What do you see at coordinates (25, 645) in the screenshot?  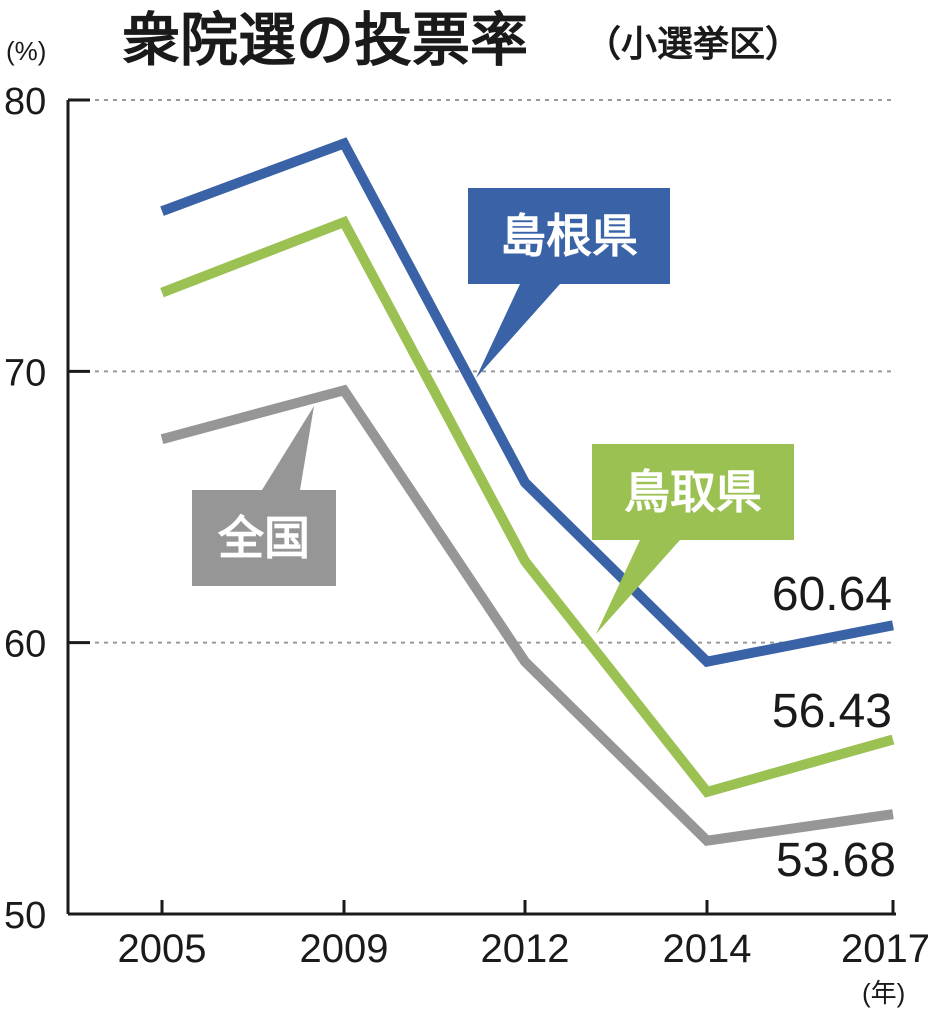 I see `y-tick-label-60: 60` at bounding box center [25, 645].